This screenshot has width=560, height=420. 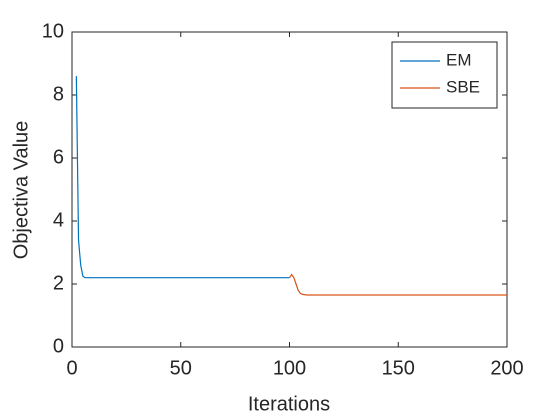 I want to click on legend-box, so click(x=444, y=75).